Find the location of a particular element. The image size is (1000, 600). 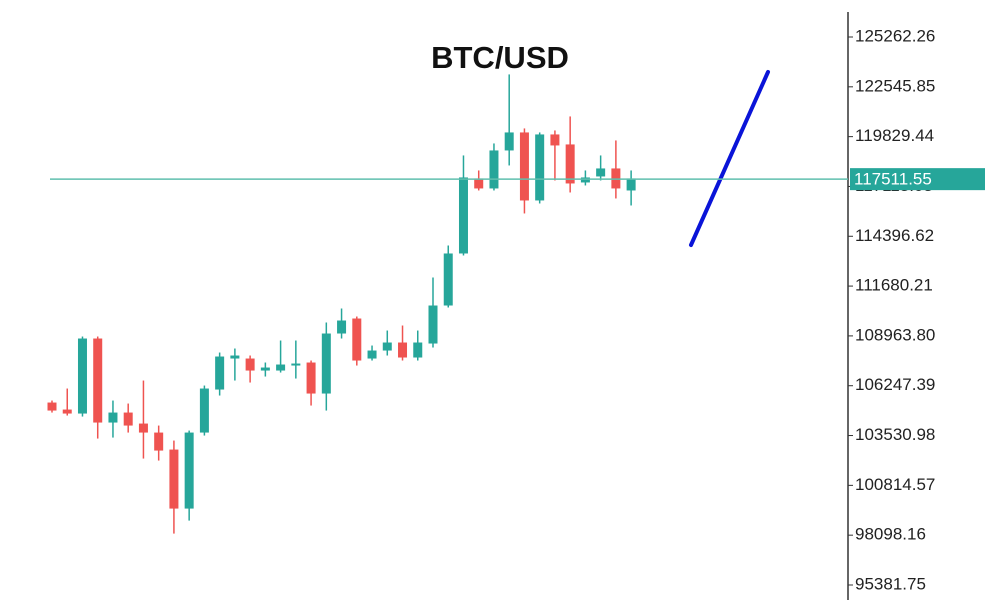

chart-title: BTC/USD is located at coordinates (500, 57).